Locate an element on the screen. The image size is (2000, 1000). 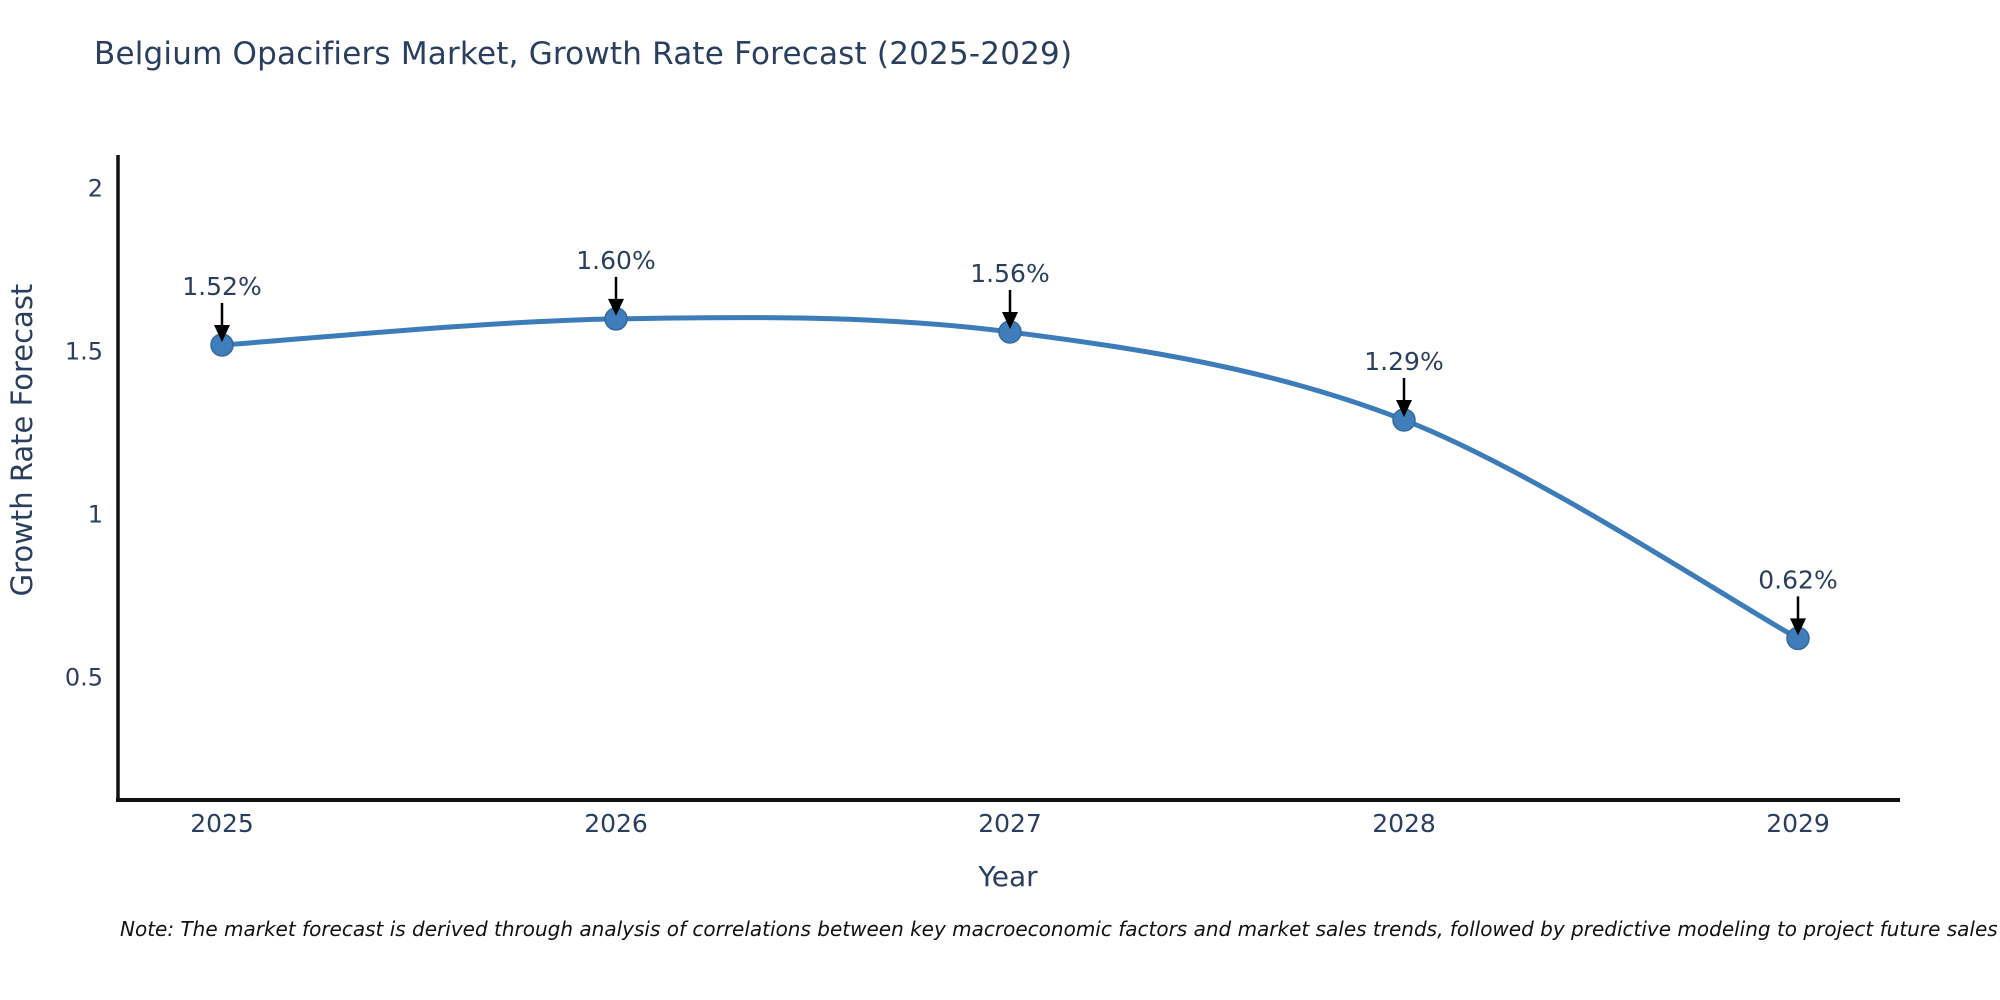
point-value-label: 1.56% is located at coordinates (1009, 273).